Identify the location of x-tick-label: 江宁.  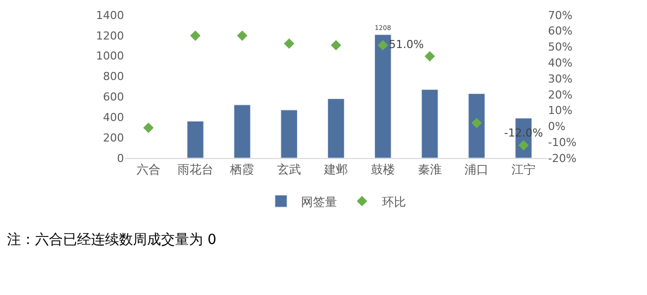
(524, 169).